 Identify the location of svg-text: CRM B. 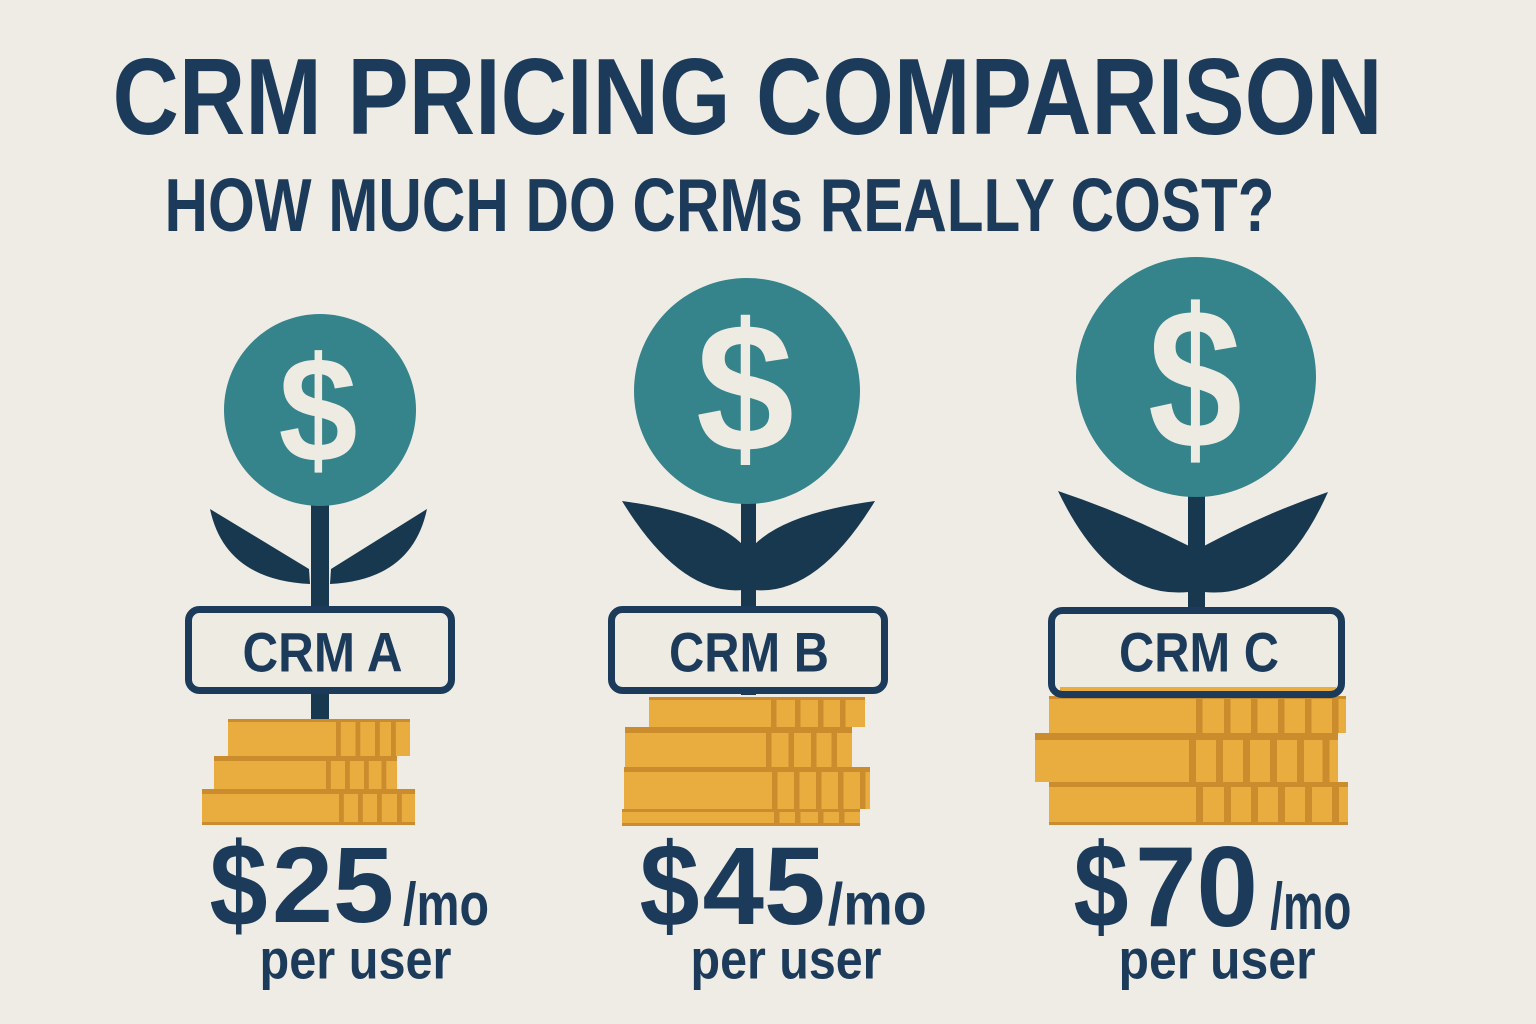
(749, 652).